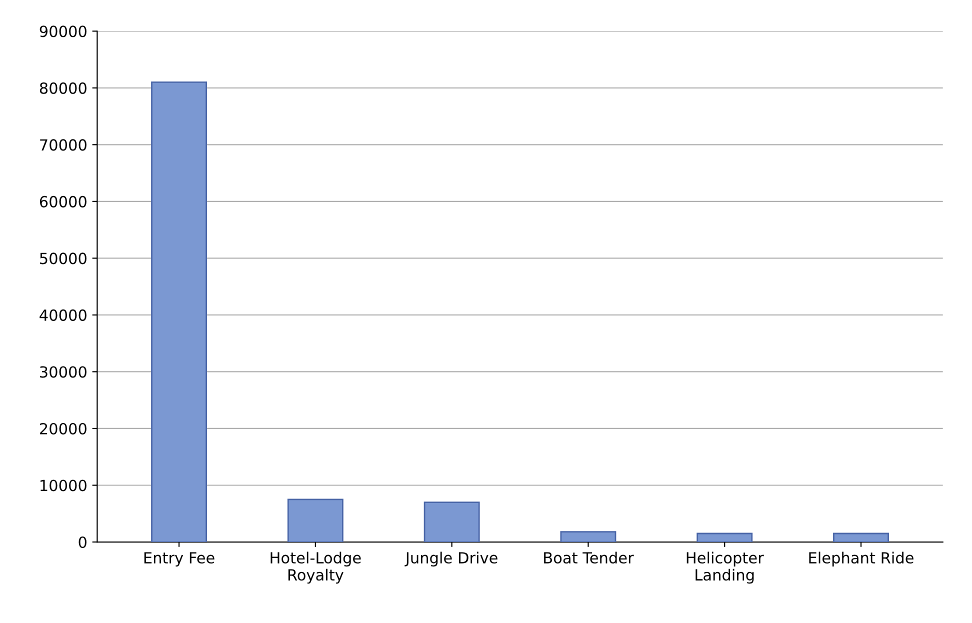 This screenshot has height=623, width=972. I want to click on y-tick-label: 30000, so click(63, 372).